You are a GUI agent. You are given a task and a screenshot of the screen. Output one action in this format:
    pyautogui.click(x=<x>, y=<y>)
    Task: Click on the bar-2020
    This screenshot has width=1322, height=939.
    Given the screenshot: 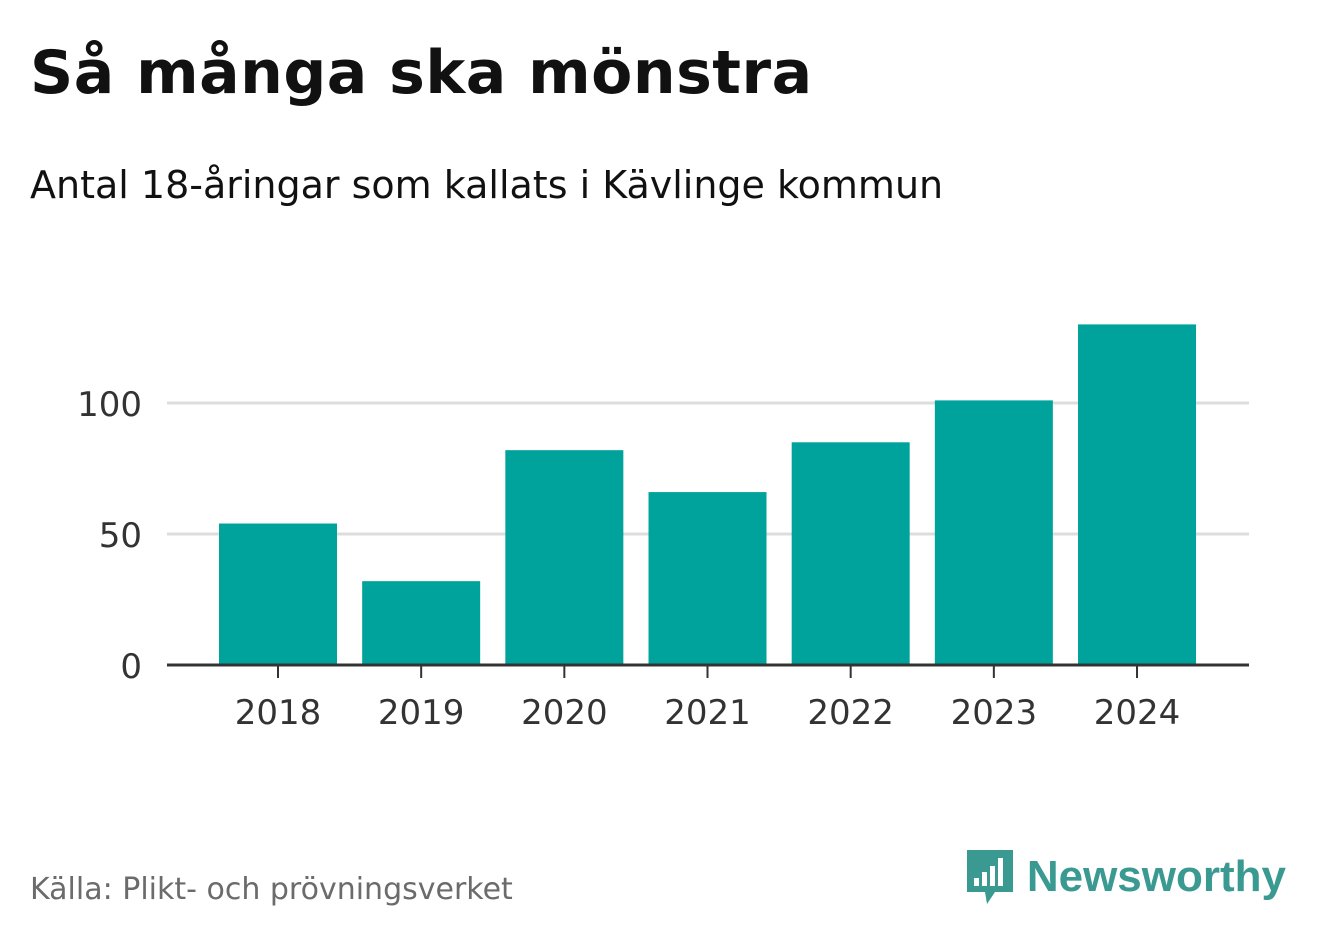 What is the action you would take?
    pyautogui.click(x=564, y=557)
    